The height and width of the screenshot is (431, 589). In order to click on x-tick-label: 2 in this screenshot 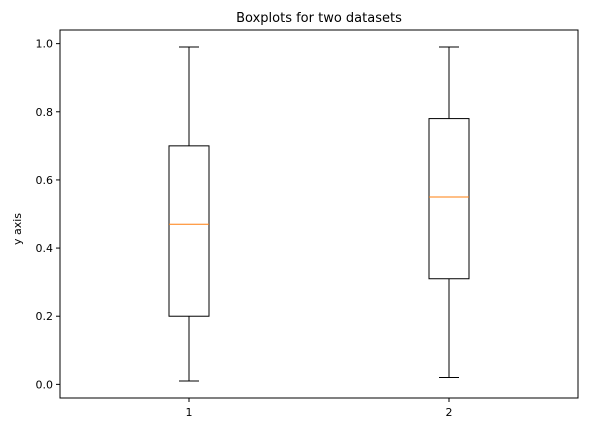, I will do `click(449, 412)`.